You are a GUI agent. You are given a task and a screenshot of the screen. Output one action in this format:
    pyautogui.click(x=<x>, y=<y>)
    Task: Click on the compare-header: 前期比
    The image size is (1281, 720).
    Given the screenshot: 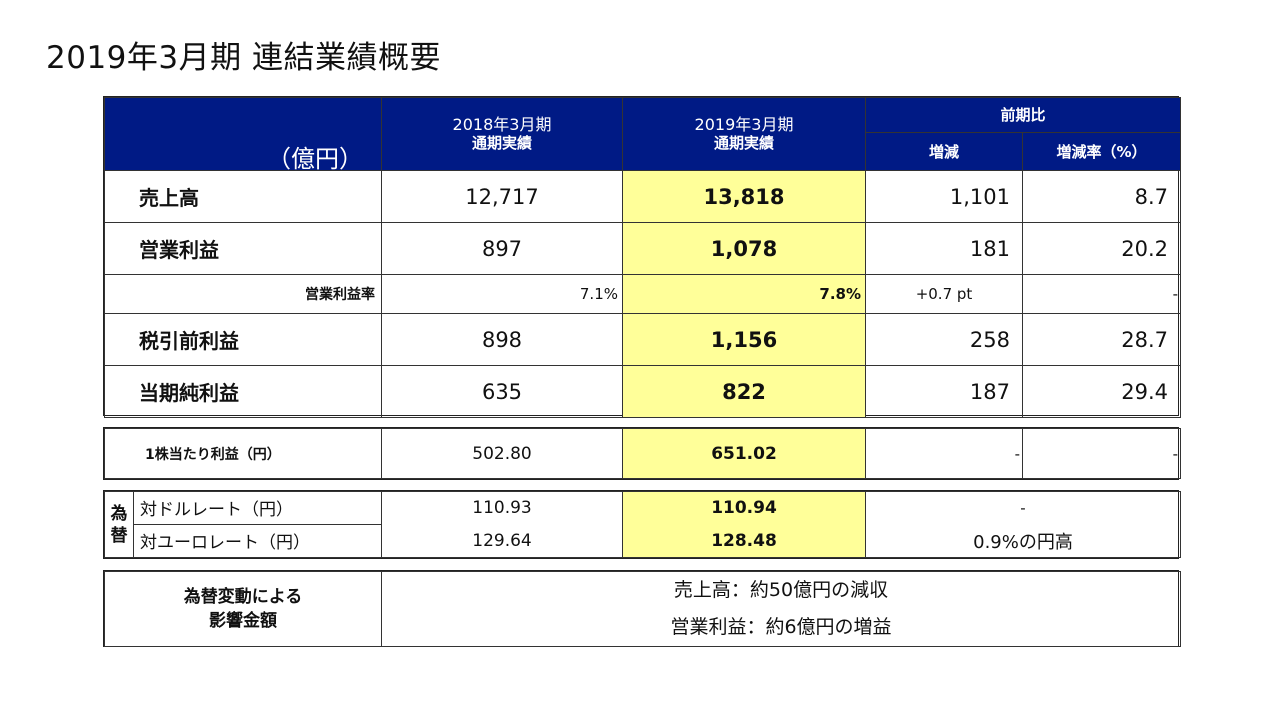 What is the action you would take?
    pyautogui.click(x=1023, y=115)
    